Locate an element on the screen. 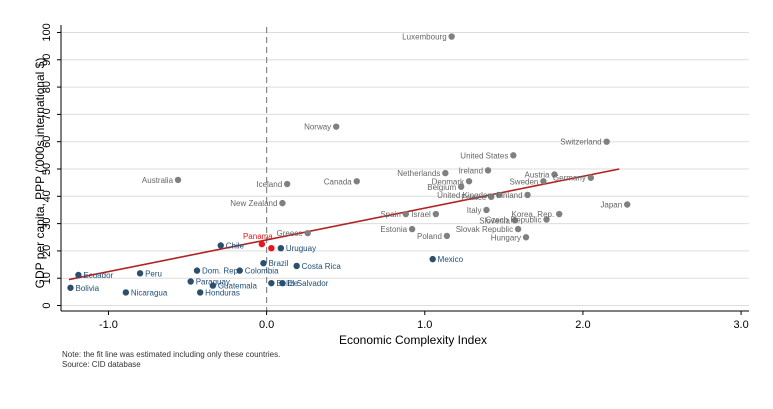 The height and width of the screenshot is (409, 773). point-label: Denmark is located at coordinates (448, 181).